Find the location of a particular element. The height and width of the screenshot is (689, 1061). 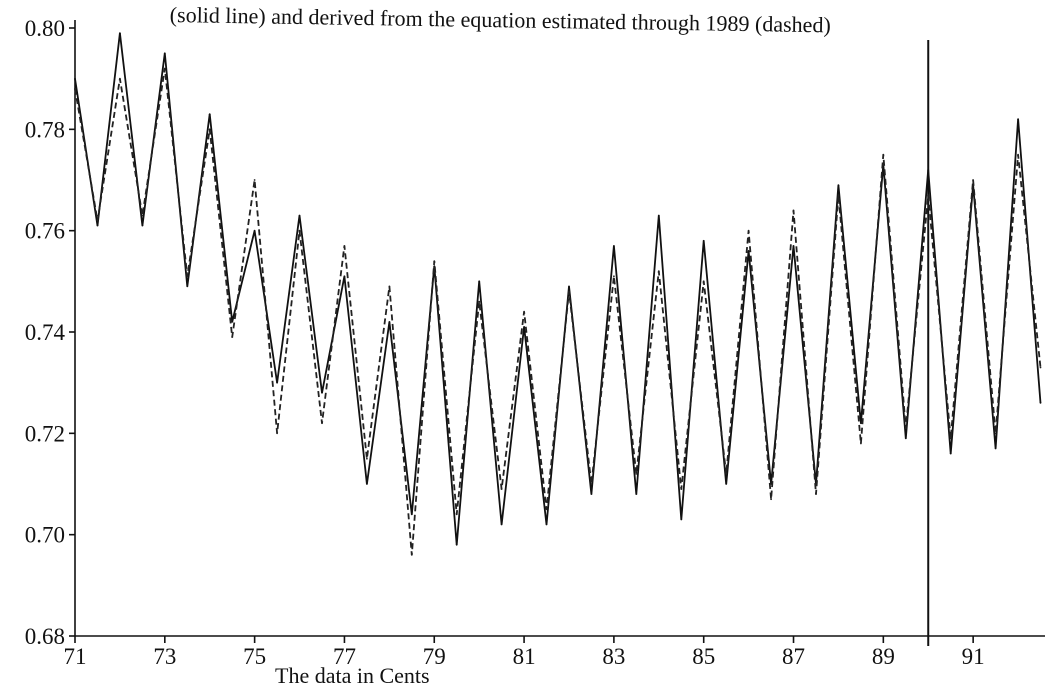

y-tick-label: 0.80 is located at coordinates (45, 28).